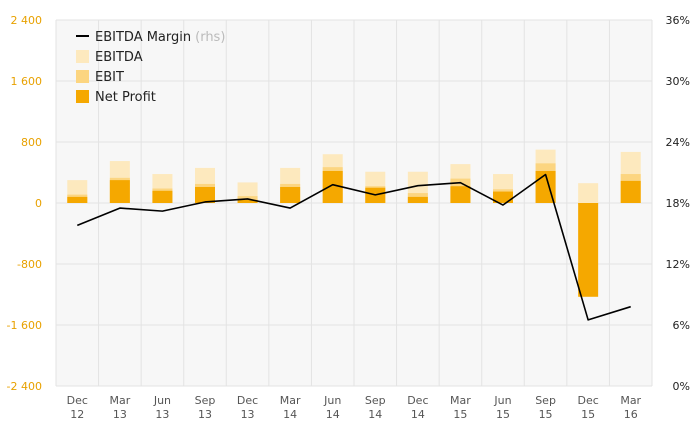  I want to click on y-left-tick-label: 1 600, so click(27, 81).